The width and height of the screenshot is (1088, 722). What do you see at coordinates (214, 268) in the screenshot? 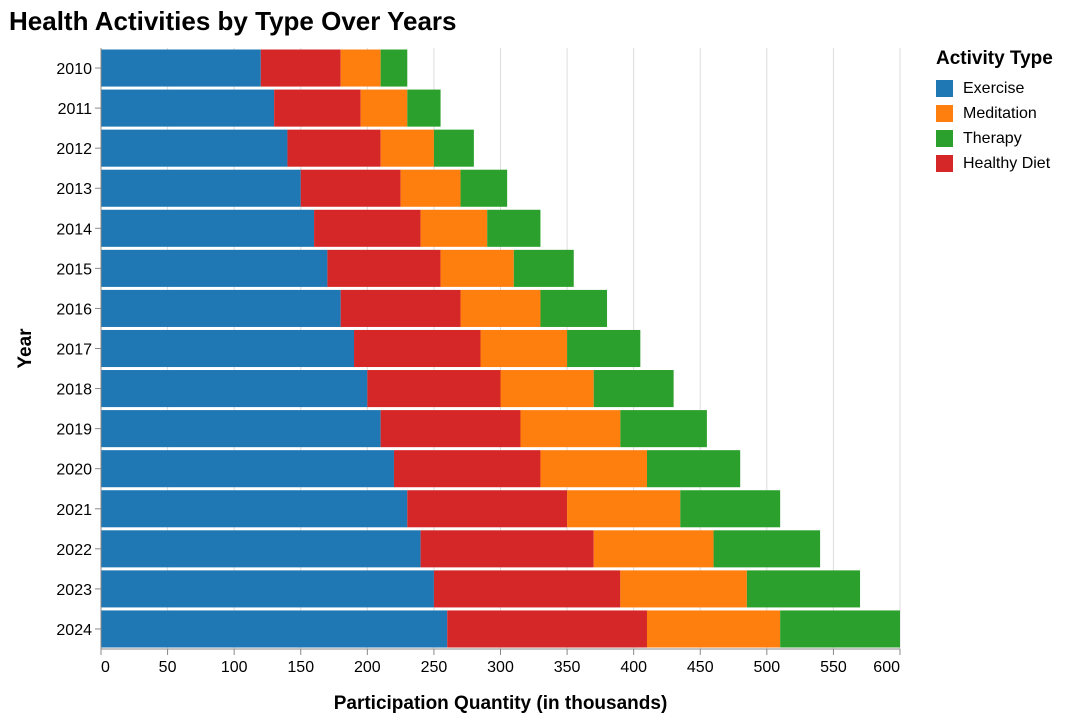
I see `bar-exercise-2015` at bounding box center [214, 268].